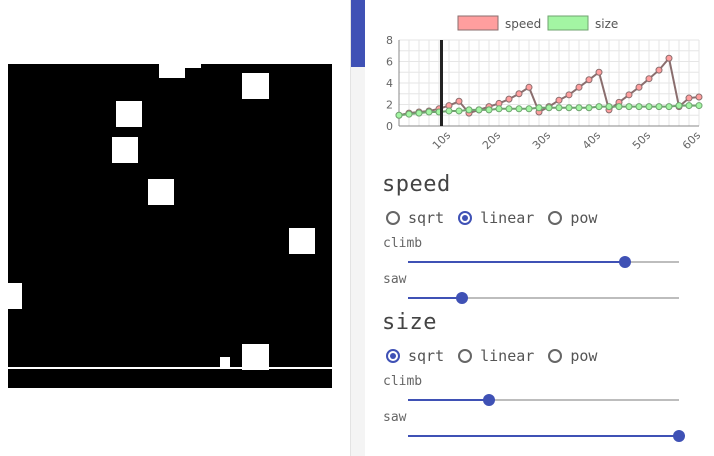  Describe the element at coordinates (582, 23) in the screenshot. I see `legend-item-size: size` at that location.